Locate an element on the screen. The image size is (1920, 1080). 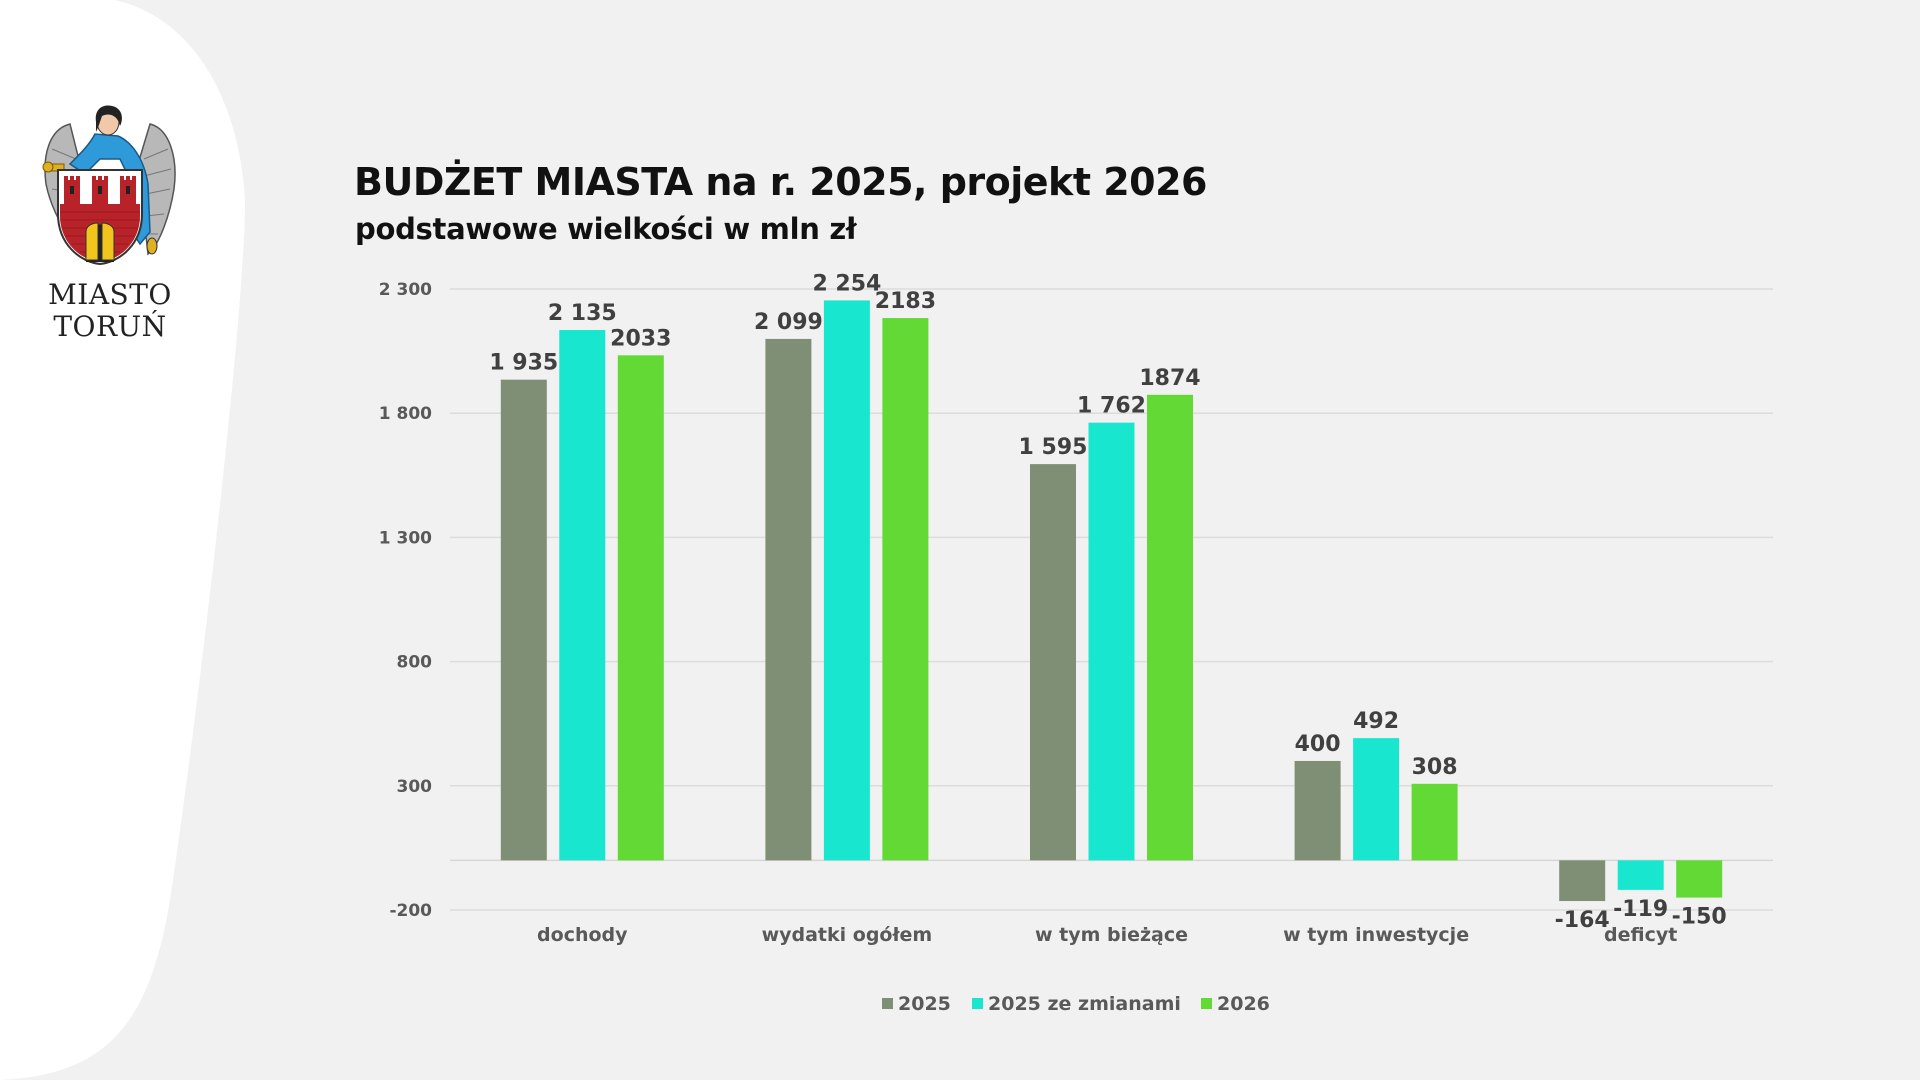
legend: 2025 2025 ze zmianami 2026 is located at coordinates (1076, 1004).